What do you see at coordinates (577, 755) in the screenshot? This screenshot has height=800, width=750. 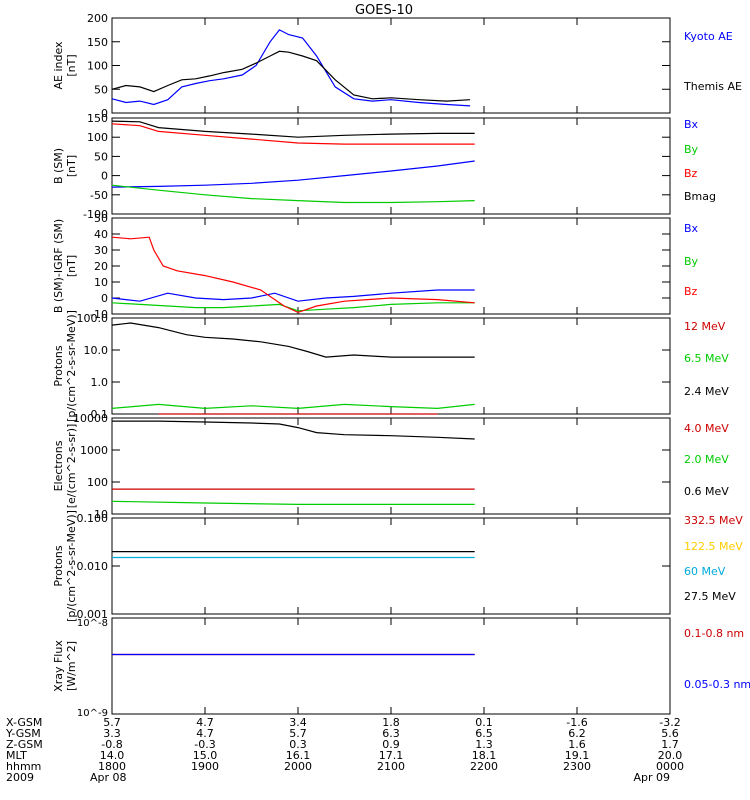 I see `ephemeris-value: 19.1` at bounding box center [577, 755].